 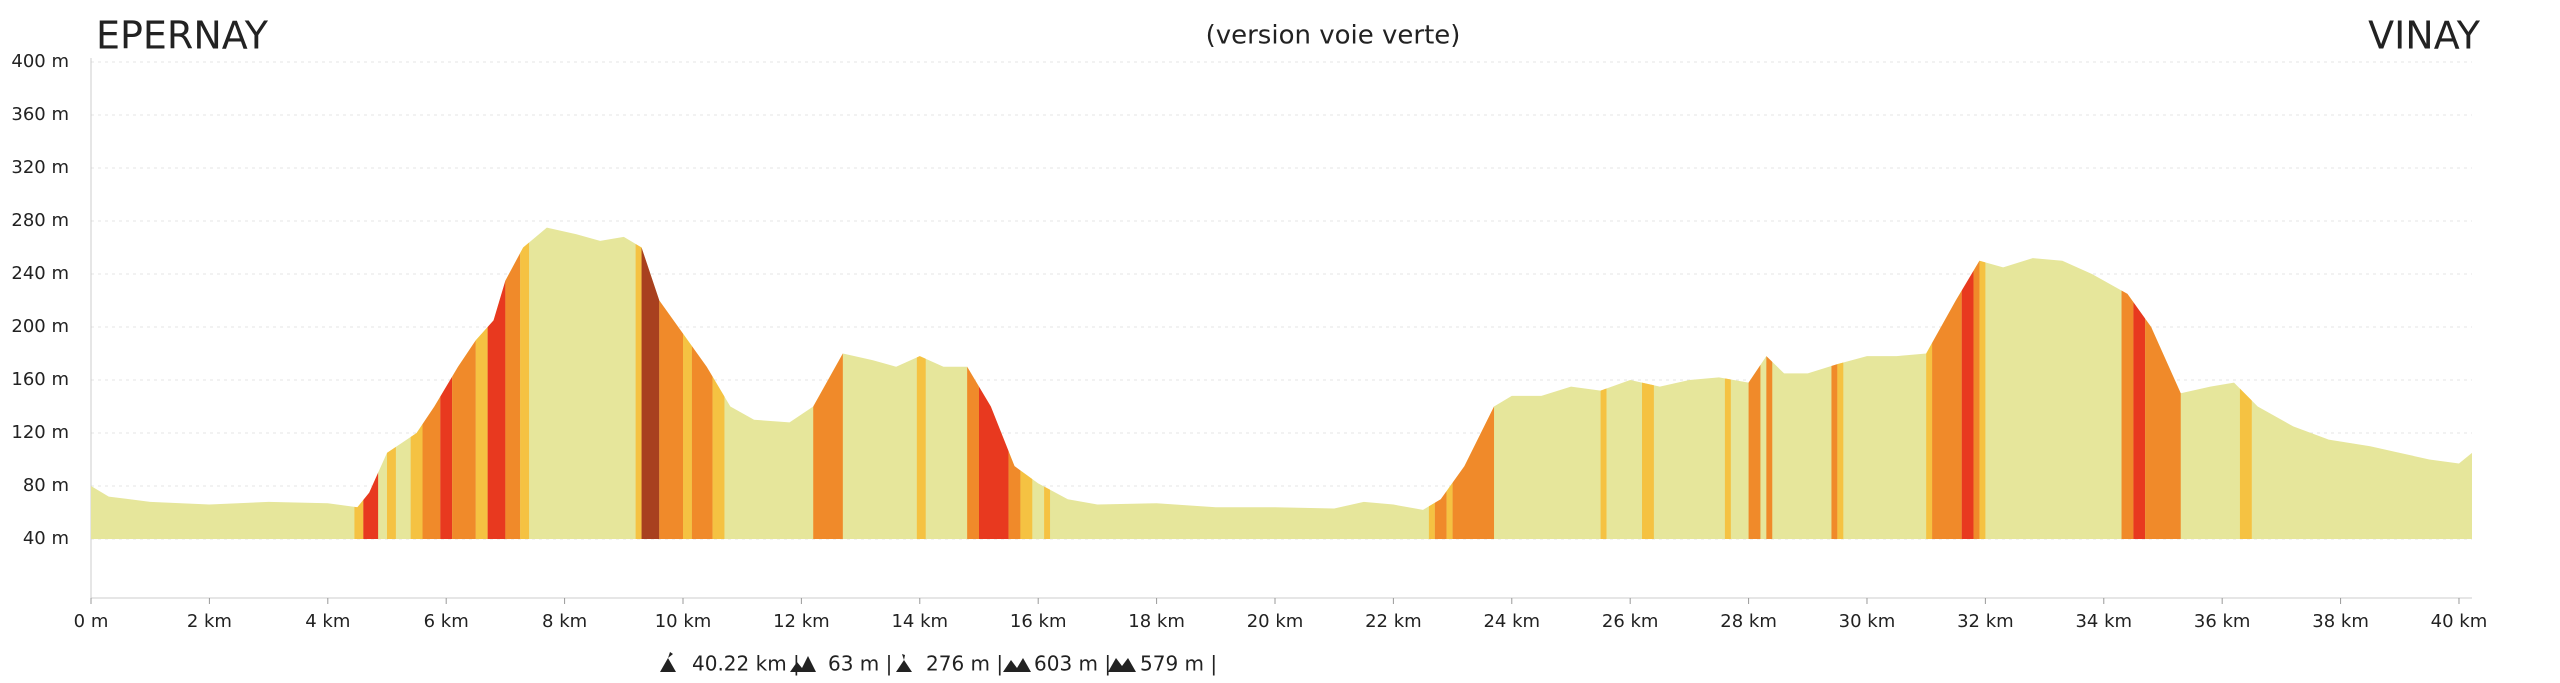 I want to click on x-tick-label: 4 km, so click(x=327, y=621).